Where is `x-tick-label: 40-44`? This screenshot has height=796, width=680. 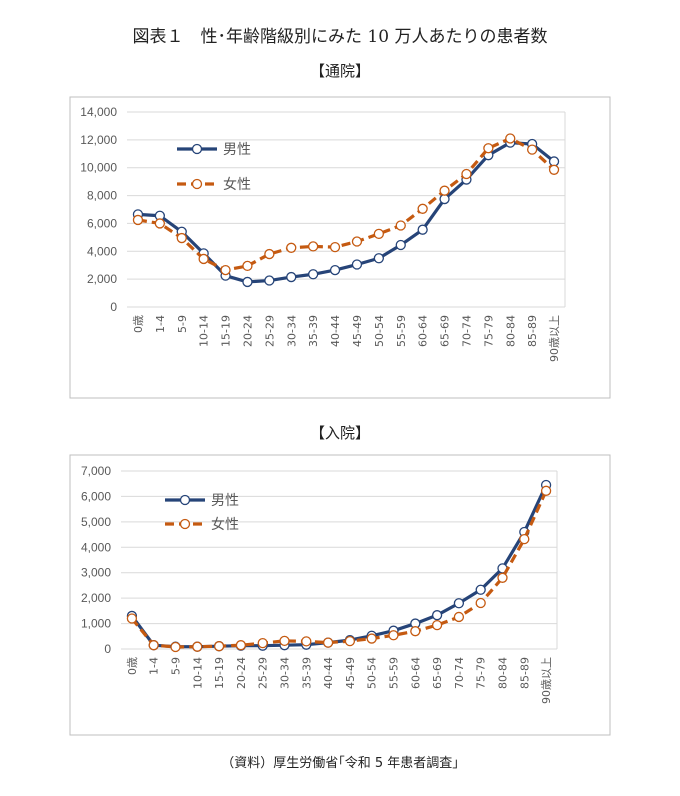 x-tick-label: 40-44 is located at coordinates (335, 331).